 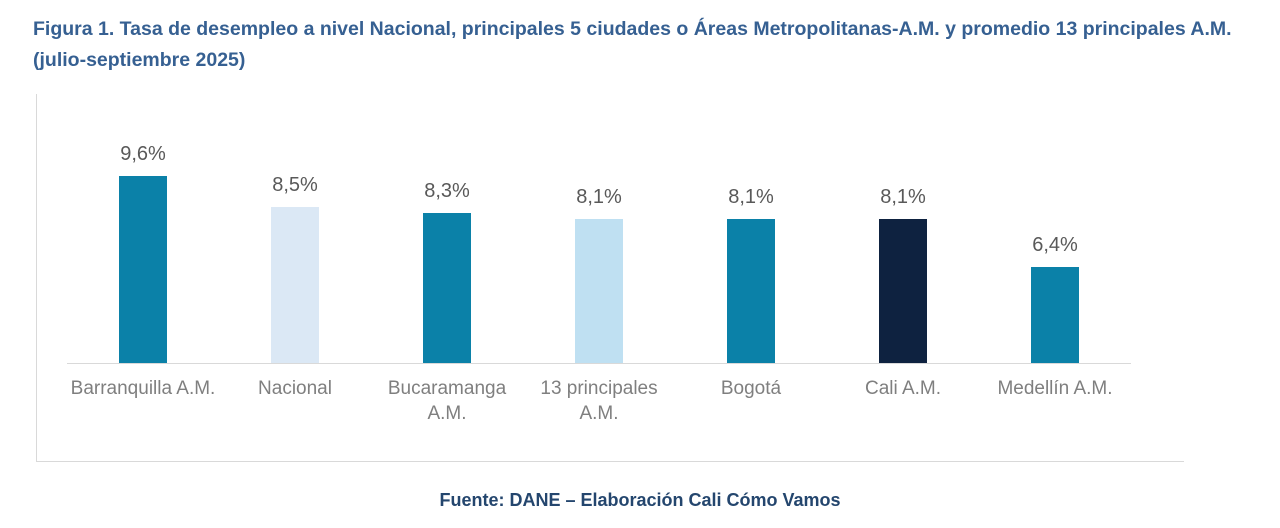 What do you see at coordinates (751, 388) in the screenshot?
I see `category-label: Bogotá` at bounding box center [751, 388].